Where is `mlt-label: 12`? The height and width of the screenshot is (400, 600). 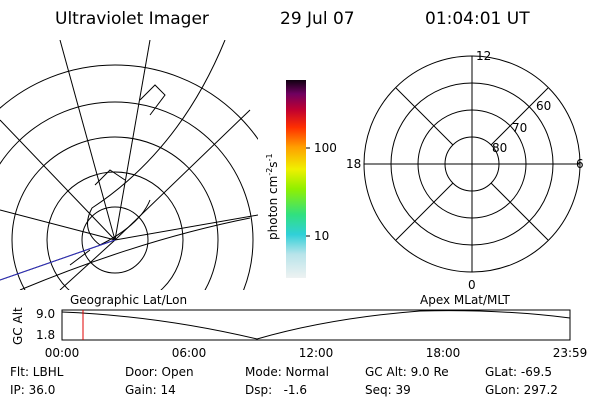 mlt-label: 12 is located at coordinates (483, 56).